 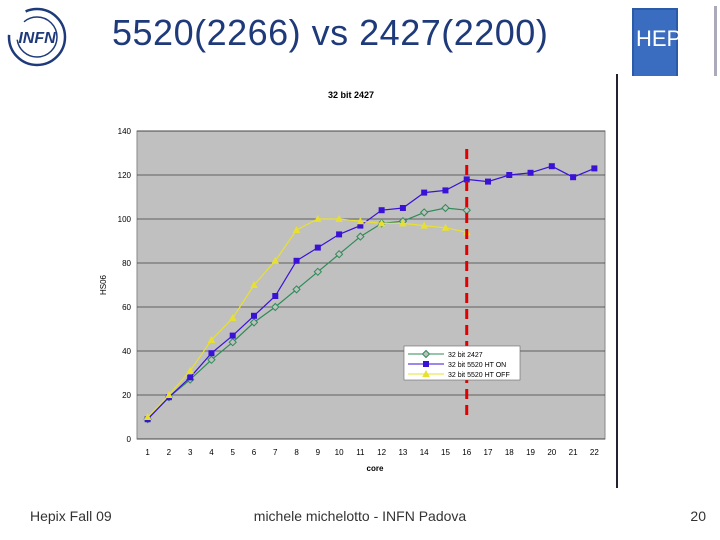 What do you see at coordinates (126, 307) in the screenshot?
I see `y-tick-label: 60` at bounding box center [126, 307].